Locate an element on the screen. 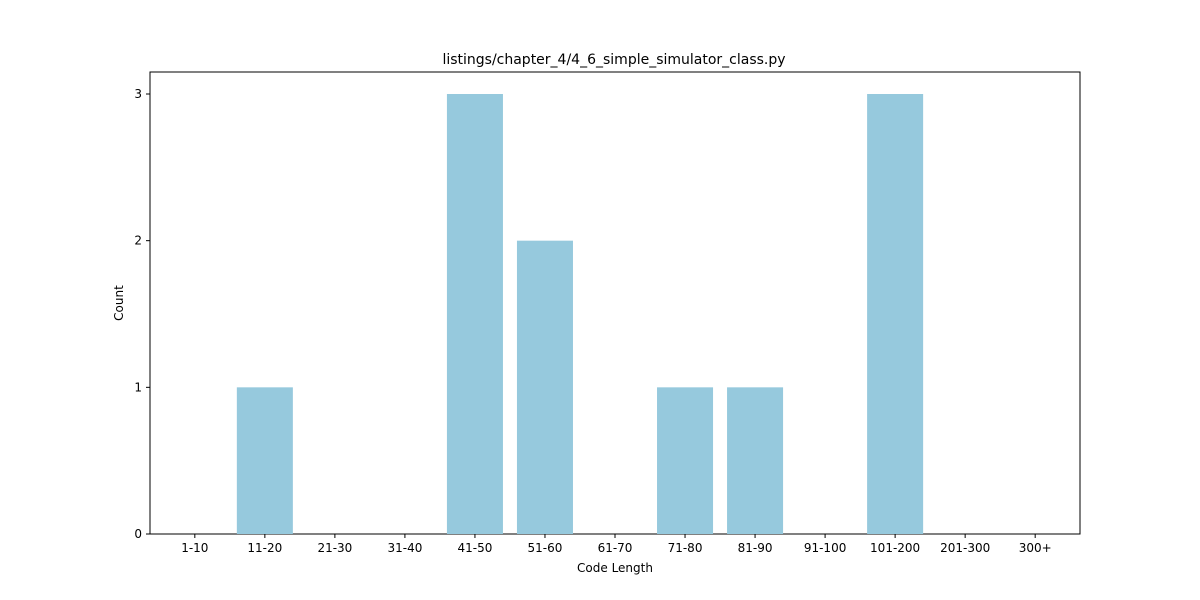 This screenshot has height=600, width=1200. y-axis-ticks: 0 1 2 3 is located at coordinates (142, 314).